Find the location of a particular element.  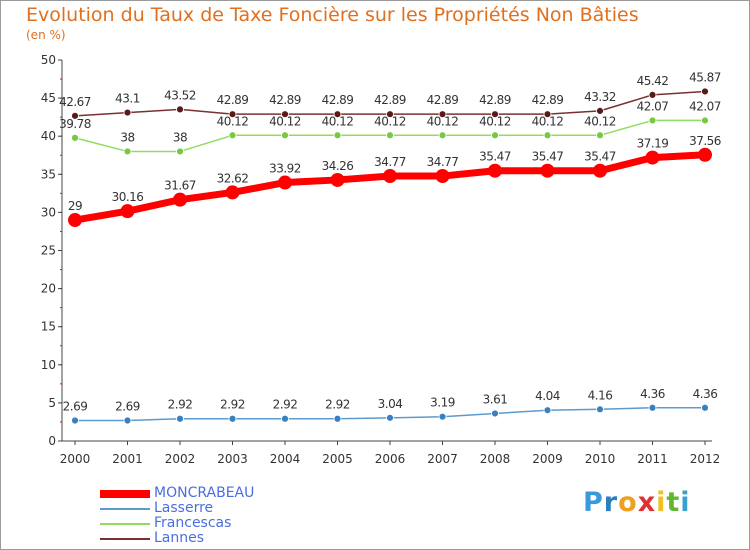

legend-label-francescas: Francescas is located at coordinates (193, 523).